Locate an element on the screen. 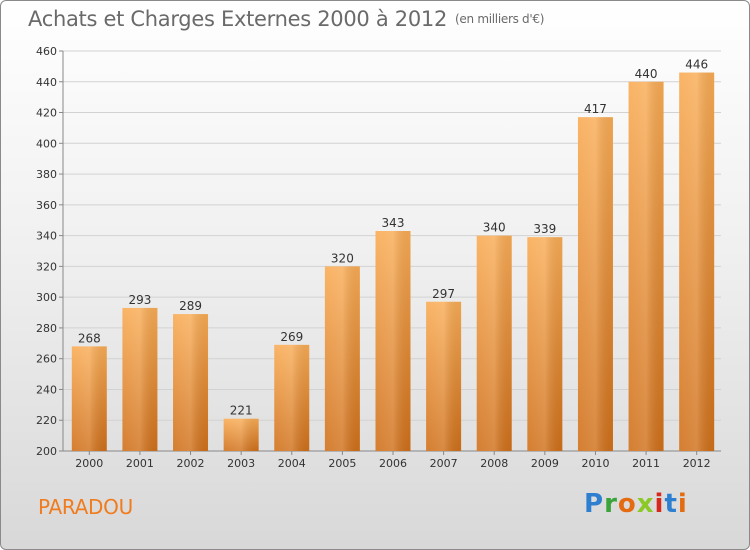  y-tick-label: 340 is located at coordinates (46, 236).